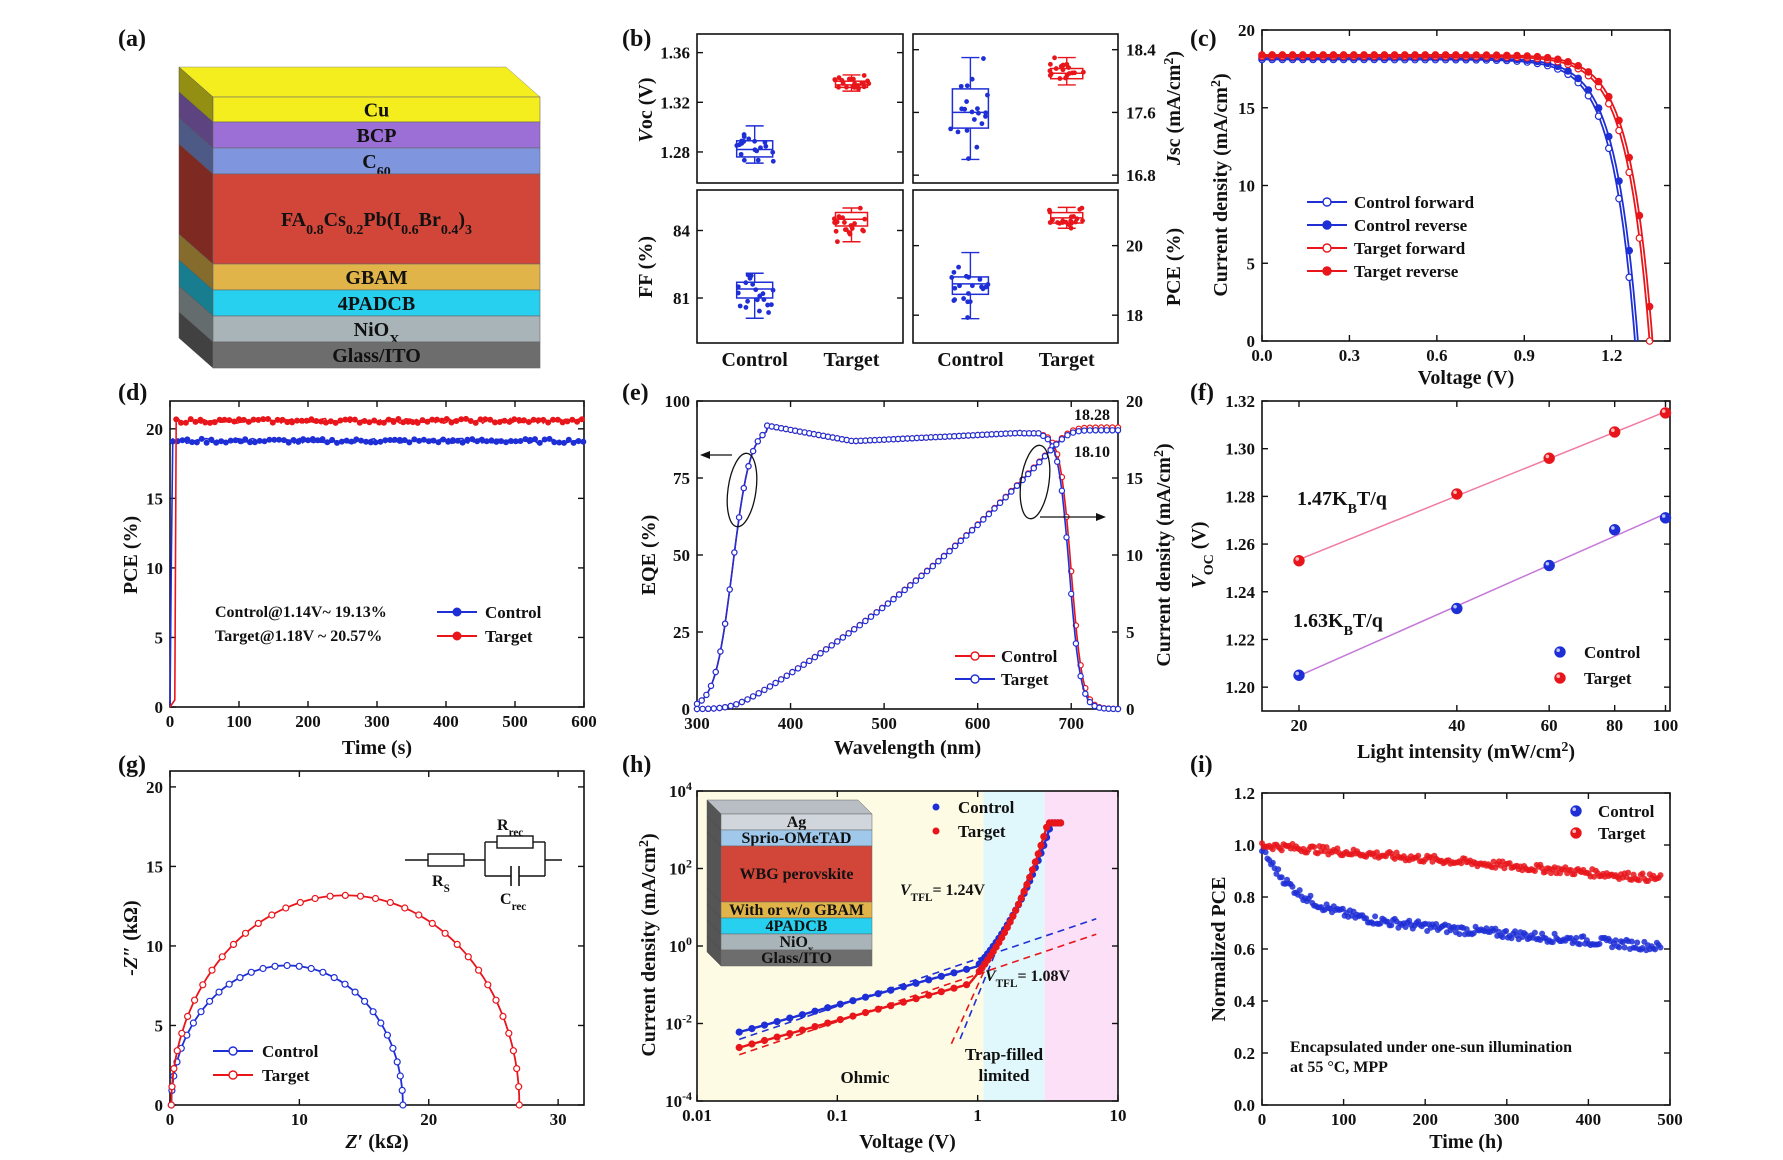  Describe the element at coordinates (377, 721) in the screenshot. I see `x-tick-label: 300` at that location.